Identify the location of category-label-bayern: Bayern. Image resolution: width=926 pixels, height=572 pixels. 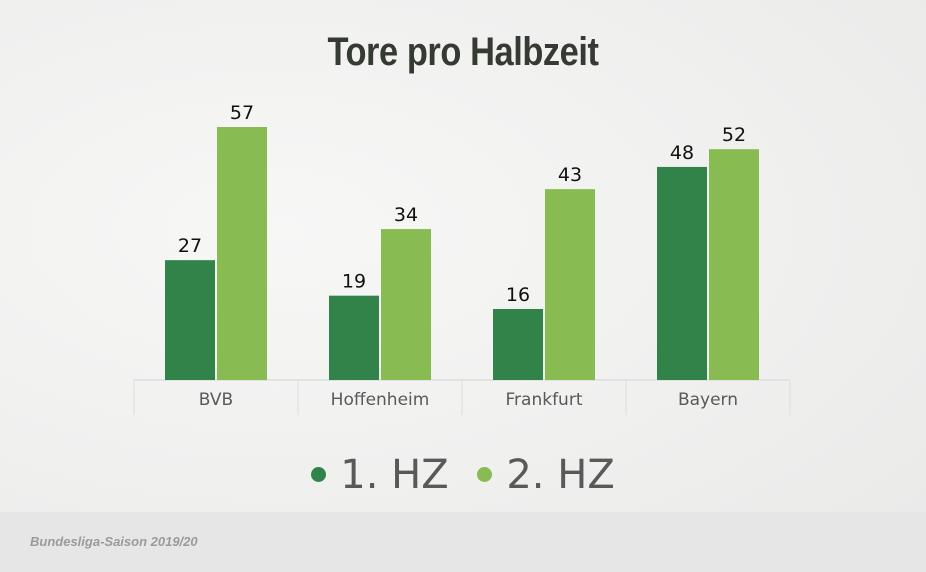
(708, 400).